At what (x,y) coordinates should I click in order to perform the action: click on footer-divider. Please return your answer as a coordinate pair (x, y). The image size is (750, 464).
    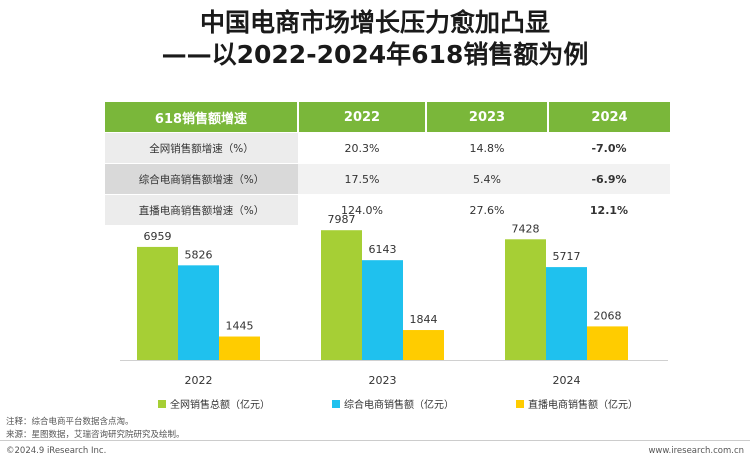
    Looking at the image, I should click on (375, 440).